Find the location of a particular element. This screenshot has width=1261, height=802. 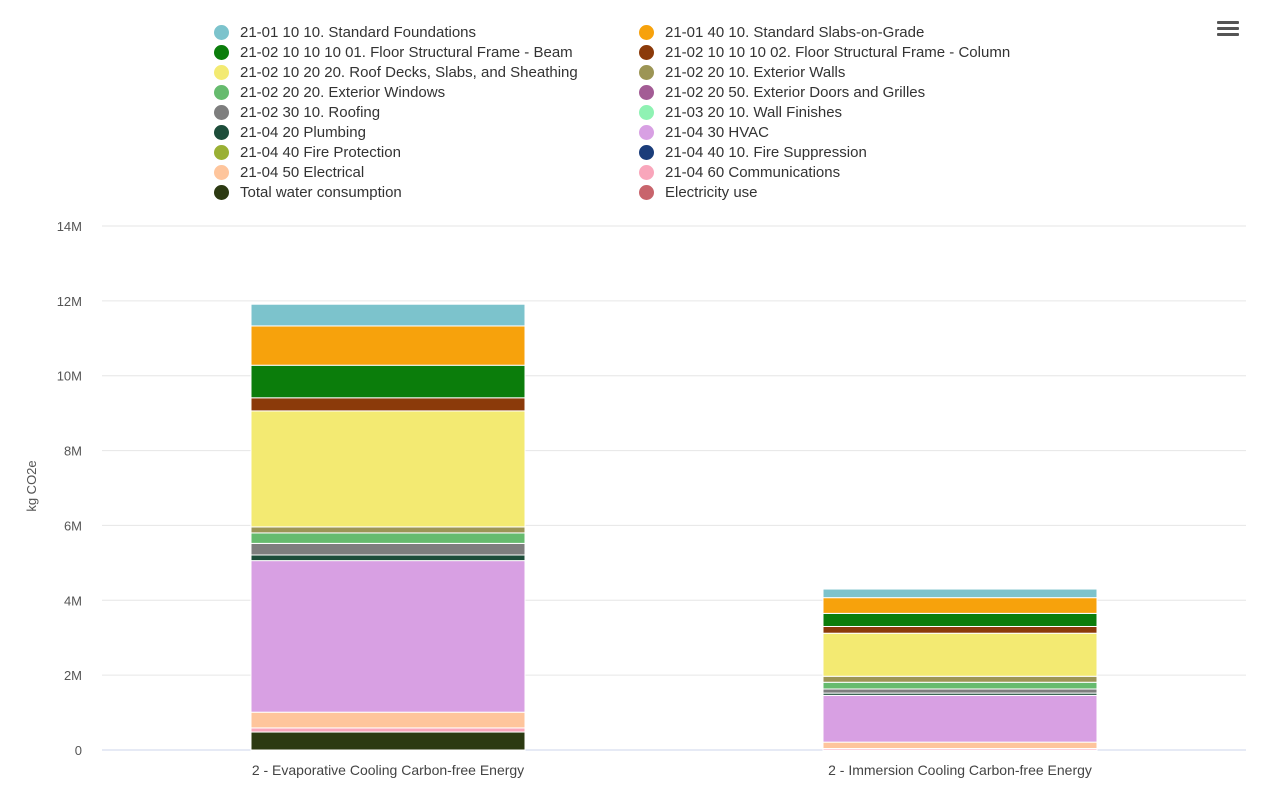

legend-label: 21-02 20 10. Exterior Walls is located at coordinates (755, 72).